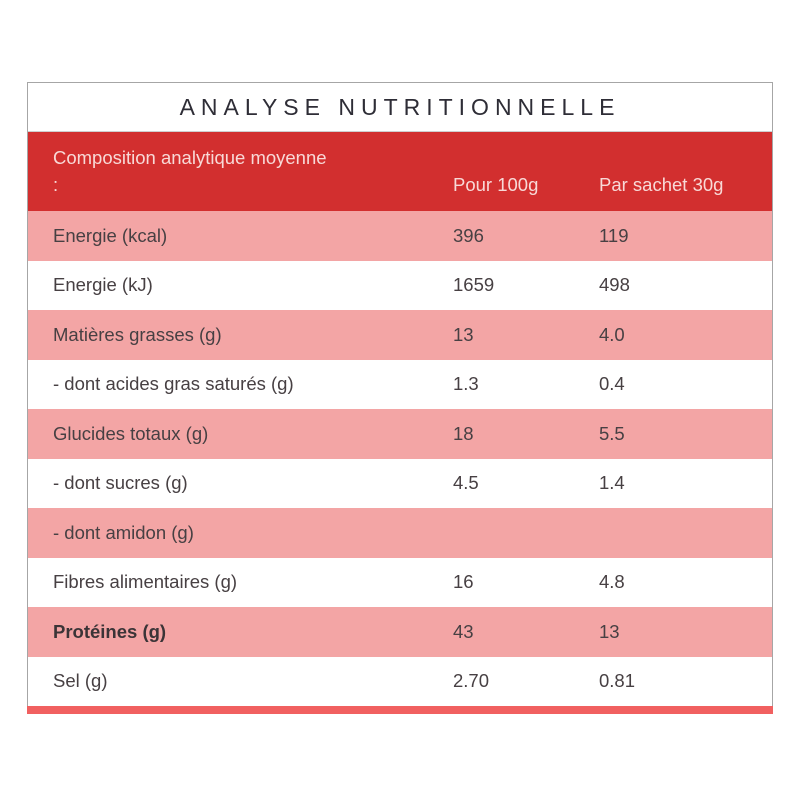 The image size is (800, 800). Describe the element at coordinates (400, 236) in the screenshot. I see `table-row: Energie (kcal) 396 119` at that location.